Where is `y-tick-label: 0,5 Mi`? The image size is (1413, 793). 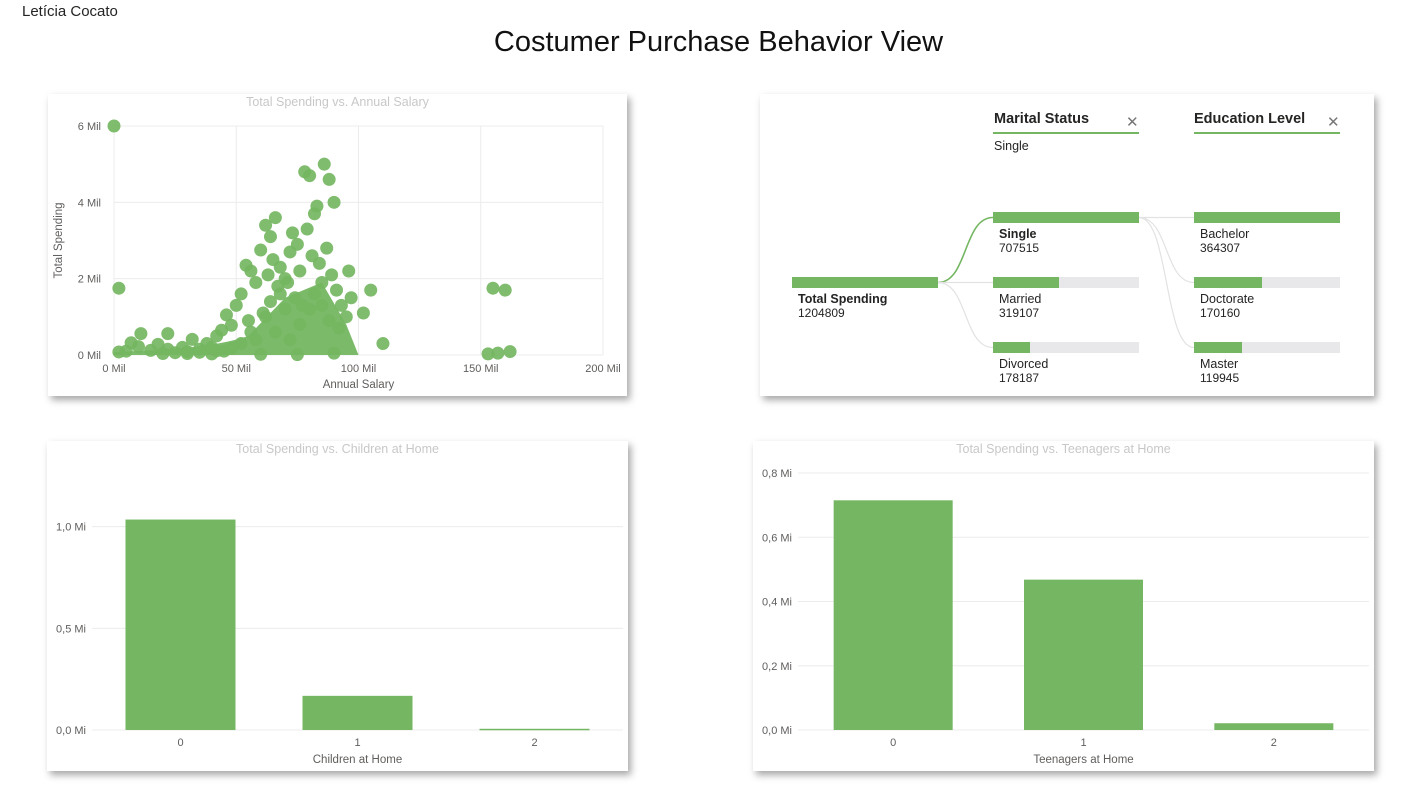 y-tick-label: 0,5 Mi is located at coordinates (71, 629).